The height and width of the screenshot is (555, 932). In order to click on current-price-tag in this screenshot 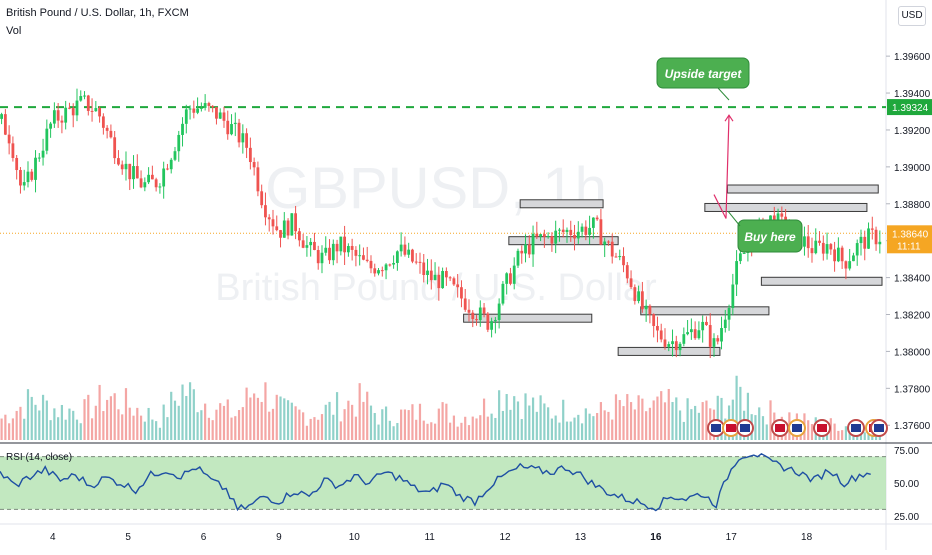, I will do `click(909, 239)`.